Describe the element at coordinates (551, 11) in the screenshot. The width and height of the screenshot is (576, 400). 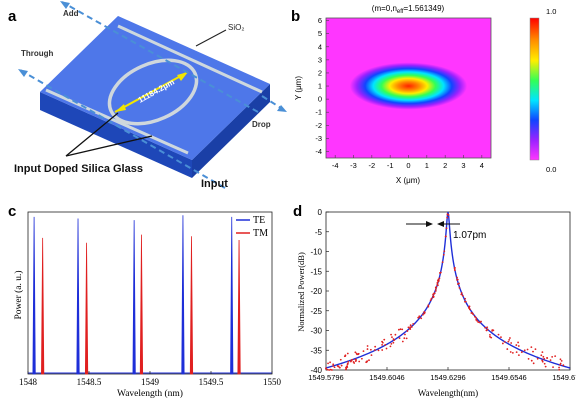
I see `colorbar-max-label: 1.0` at that location.